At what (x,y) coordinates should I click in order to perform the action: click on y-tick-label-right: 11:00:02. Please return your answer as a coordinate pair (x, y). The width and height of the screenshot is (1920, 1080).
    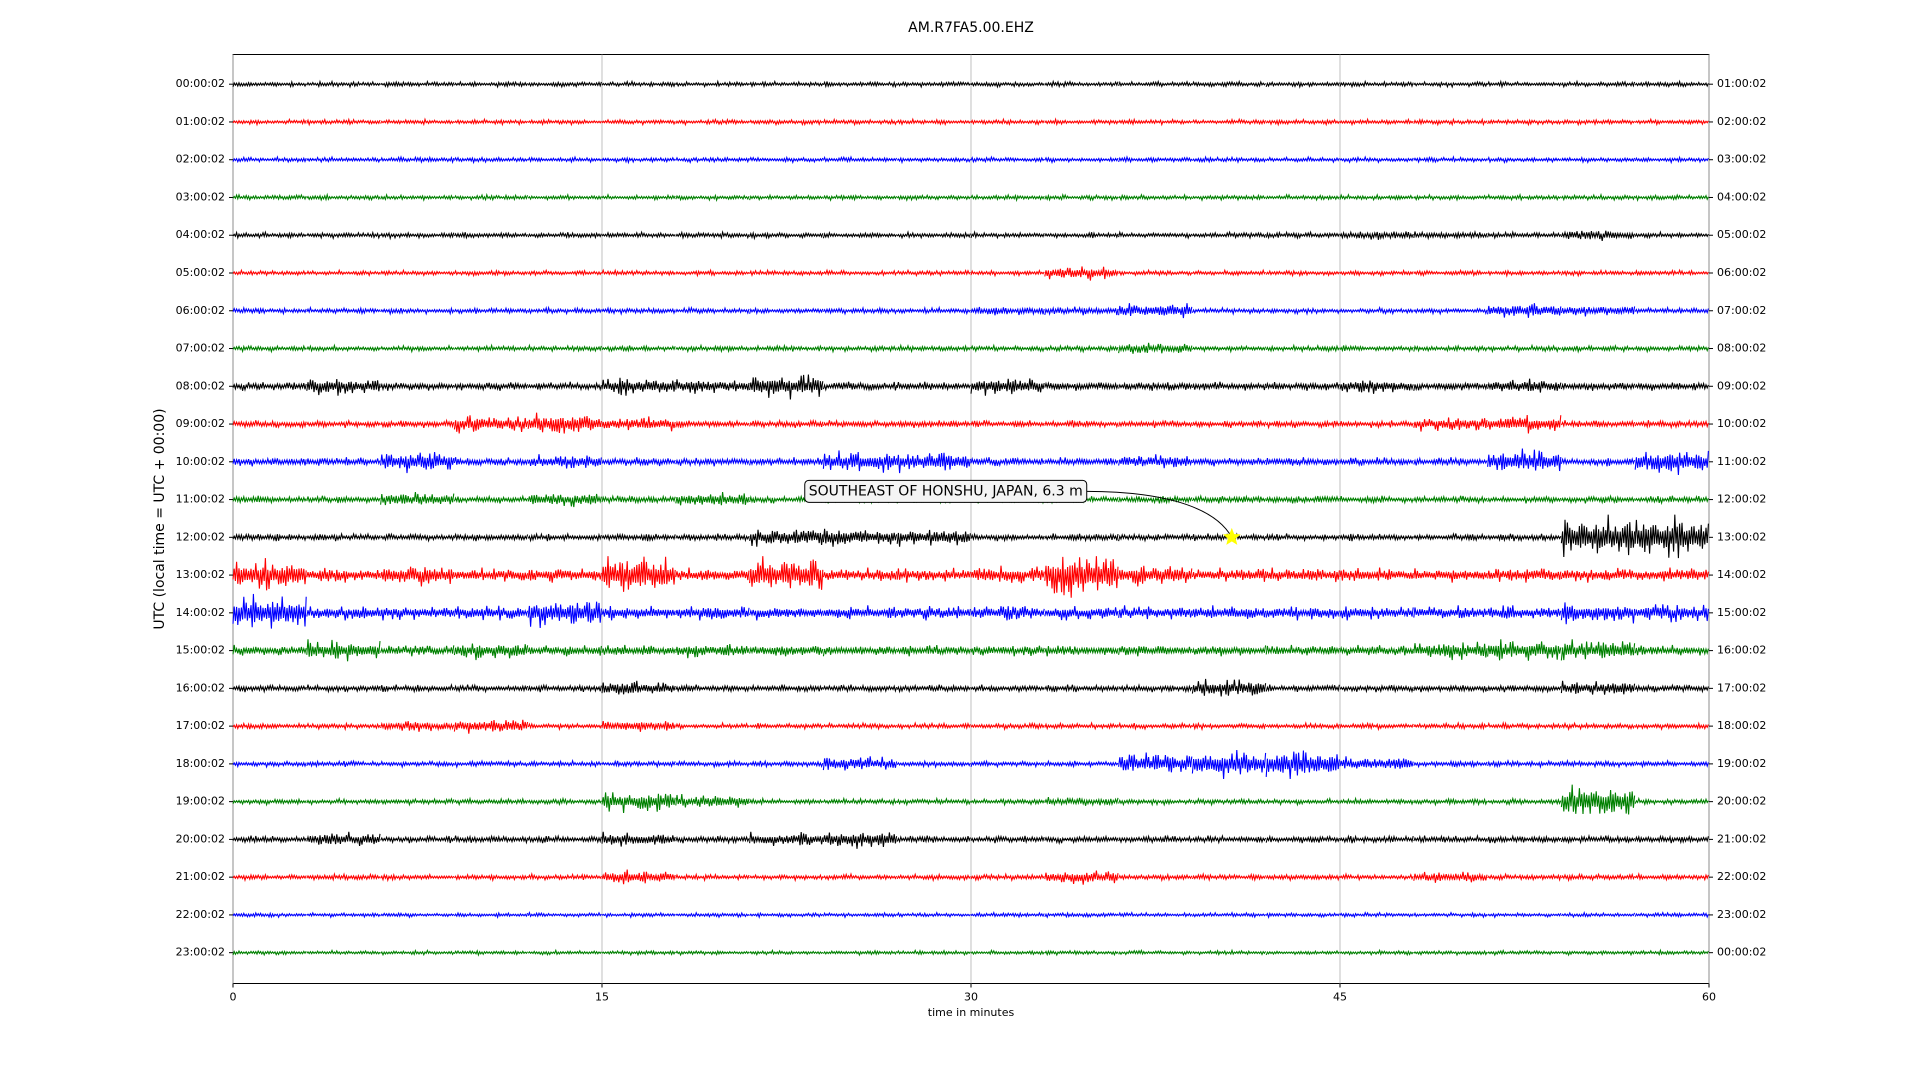
    Looking at the image, I should click on (1741, 461).